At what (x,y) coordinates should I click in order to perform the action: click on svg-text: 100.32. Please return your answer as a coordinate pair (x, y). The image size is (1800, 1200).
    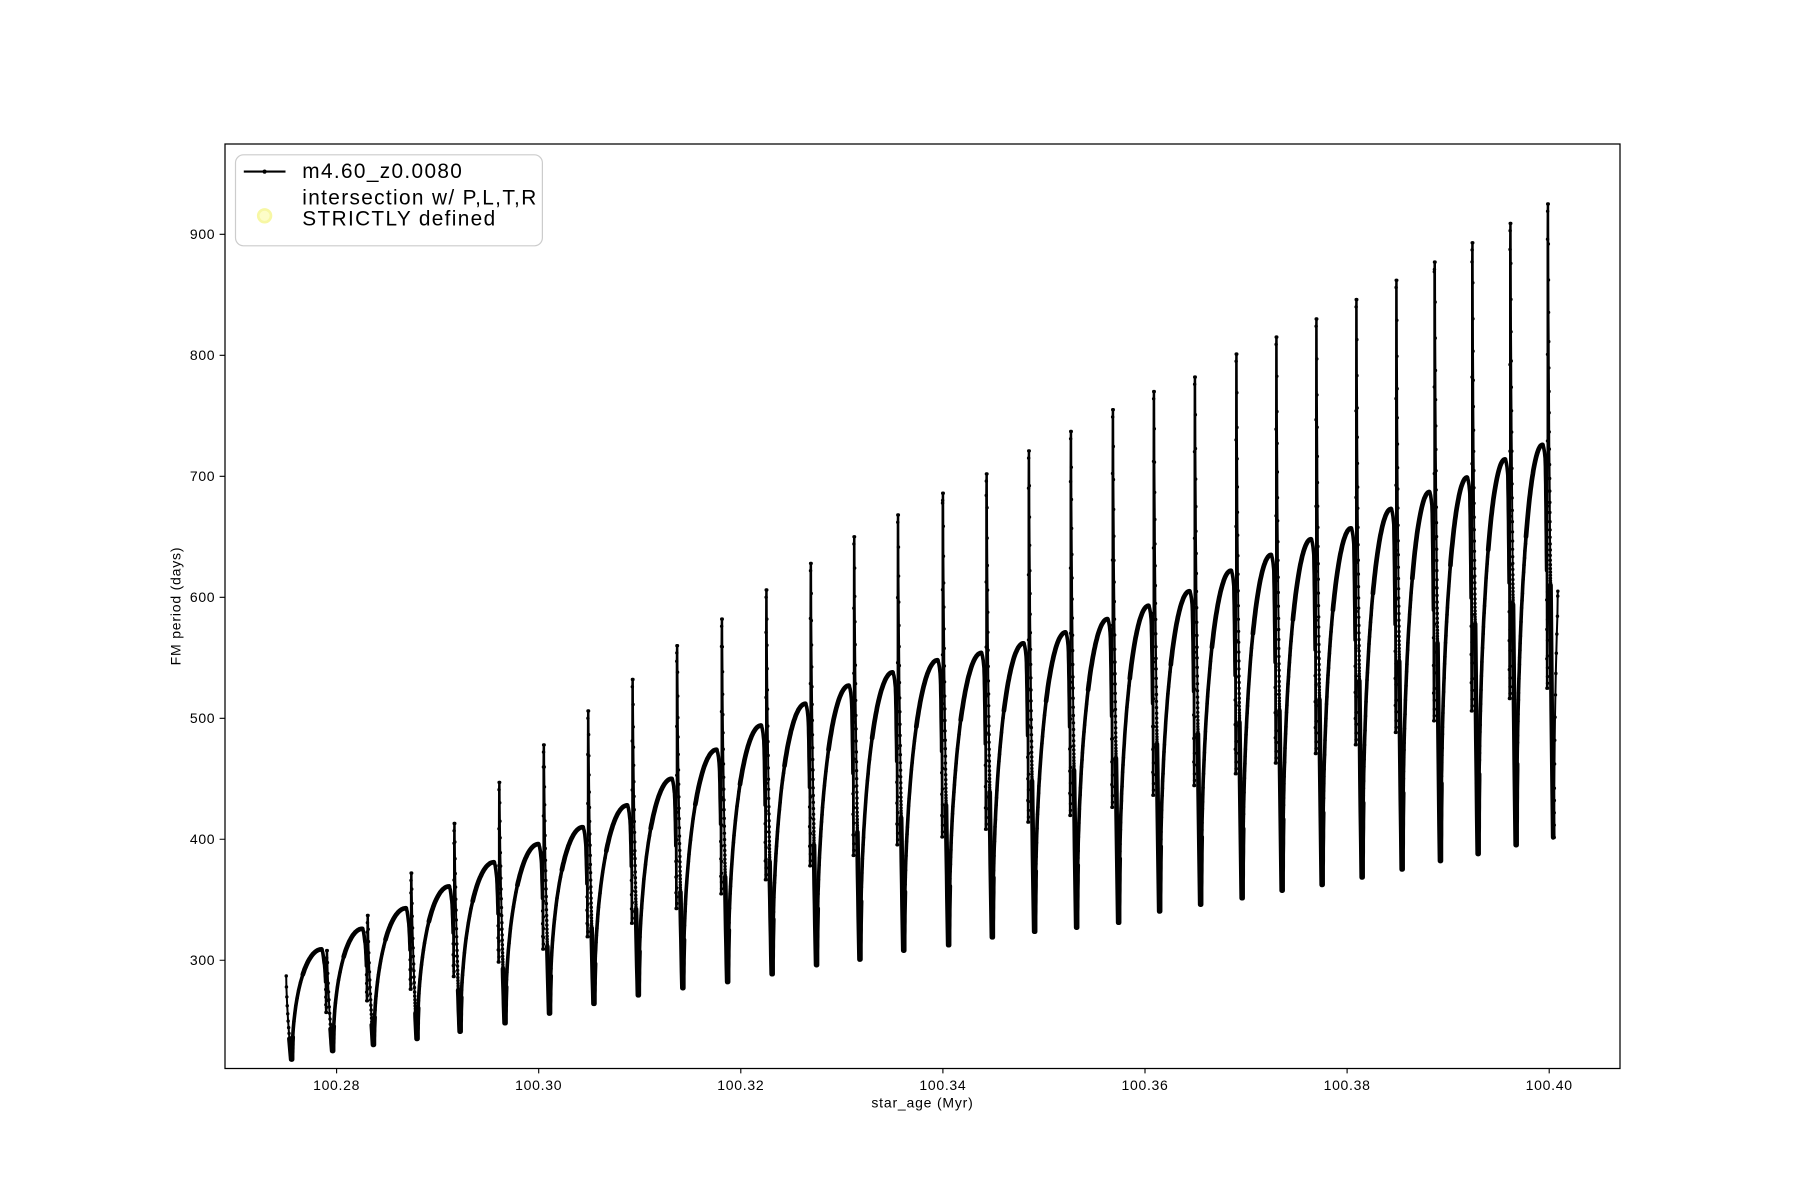
    Looking at the image, I should click on (740, 1085).